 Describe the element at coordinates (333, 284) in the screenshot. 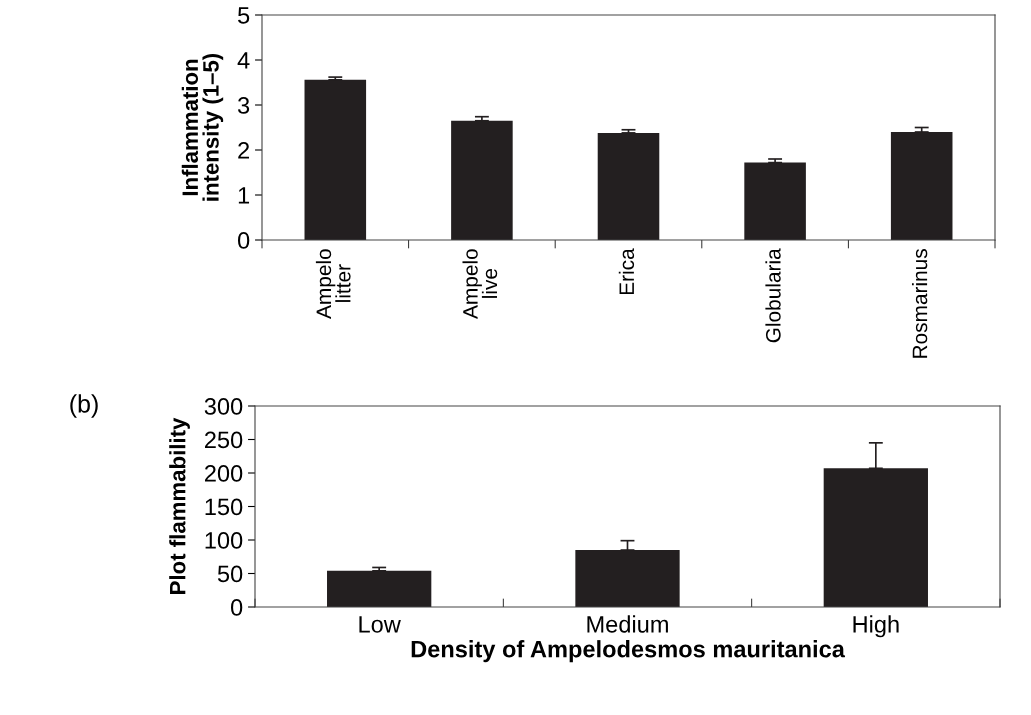

I see `x-tick-label: Ampelo litter` at that location.